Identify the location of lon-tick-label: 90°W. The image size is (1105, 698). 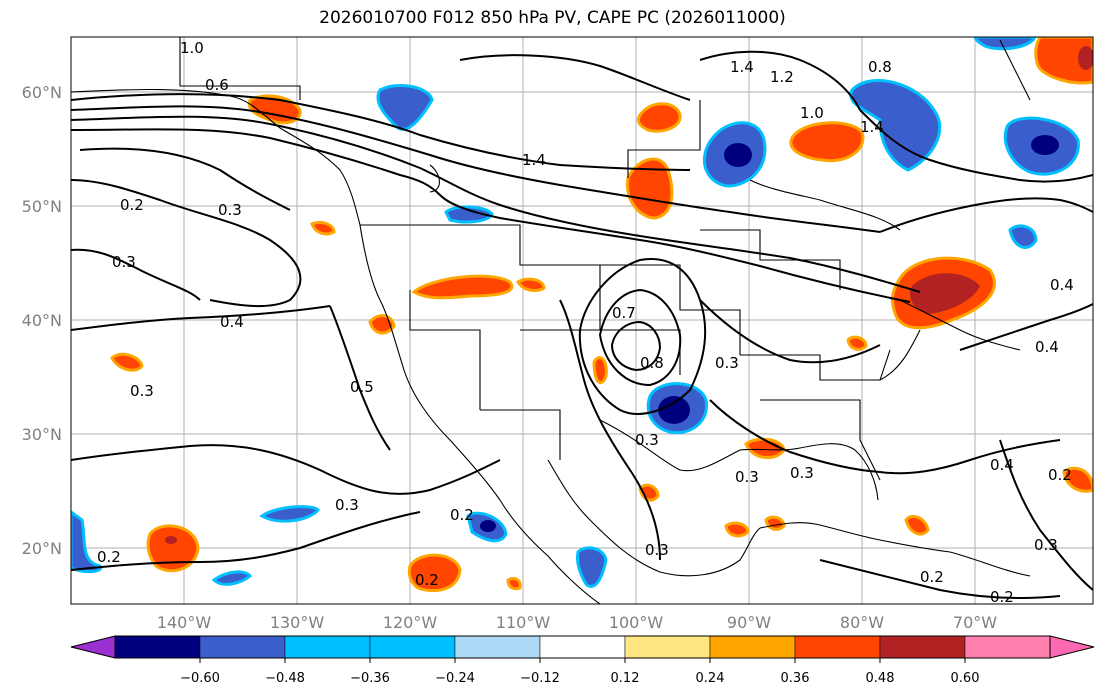
(749, 622).